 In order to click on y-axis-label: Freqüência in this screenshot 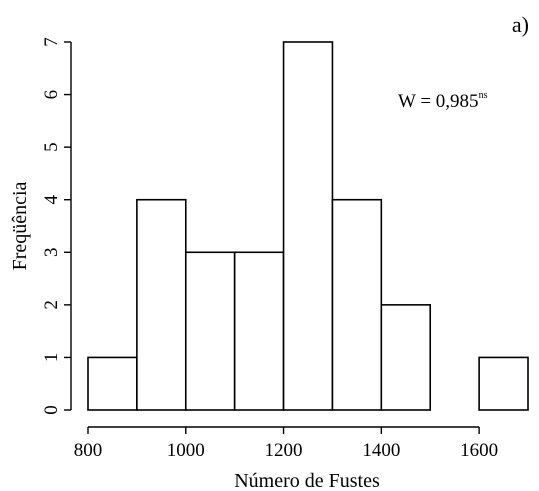, I will do `click(20, 225)`.